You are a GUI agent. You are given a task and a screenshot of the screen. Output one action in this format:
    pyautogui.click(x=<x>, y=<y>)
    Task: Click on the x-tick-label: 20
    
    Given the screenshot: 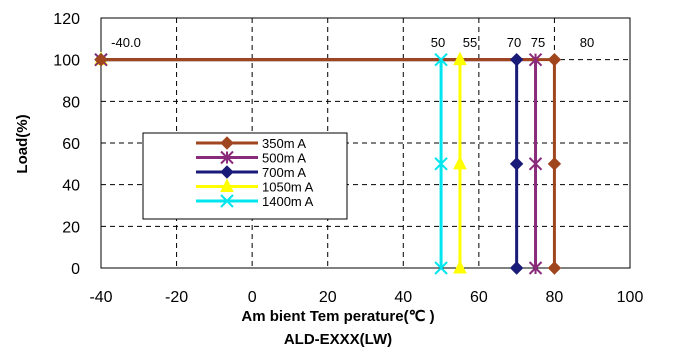 What is the action you would take?
    pyautogui.click(x=328, y=297)
    